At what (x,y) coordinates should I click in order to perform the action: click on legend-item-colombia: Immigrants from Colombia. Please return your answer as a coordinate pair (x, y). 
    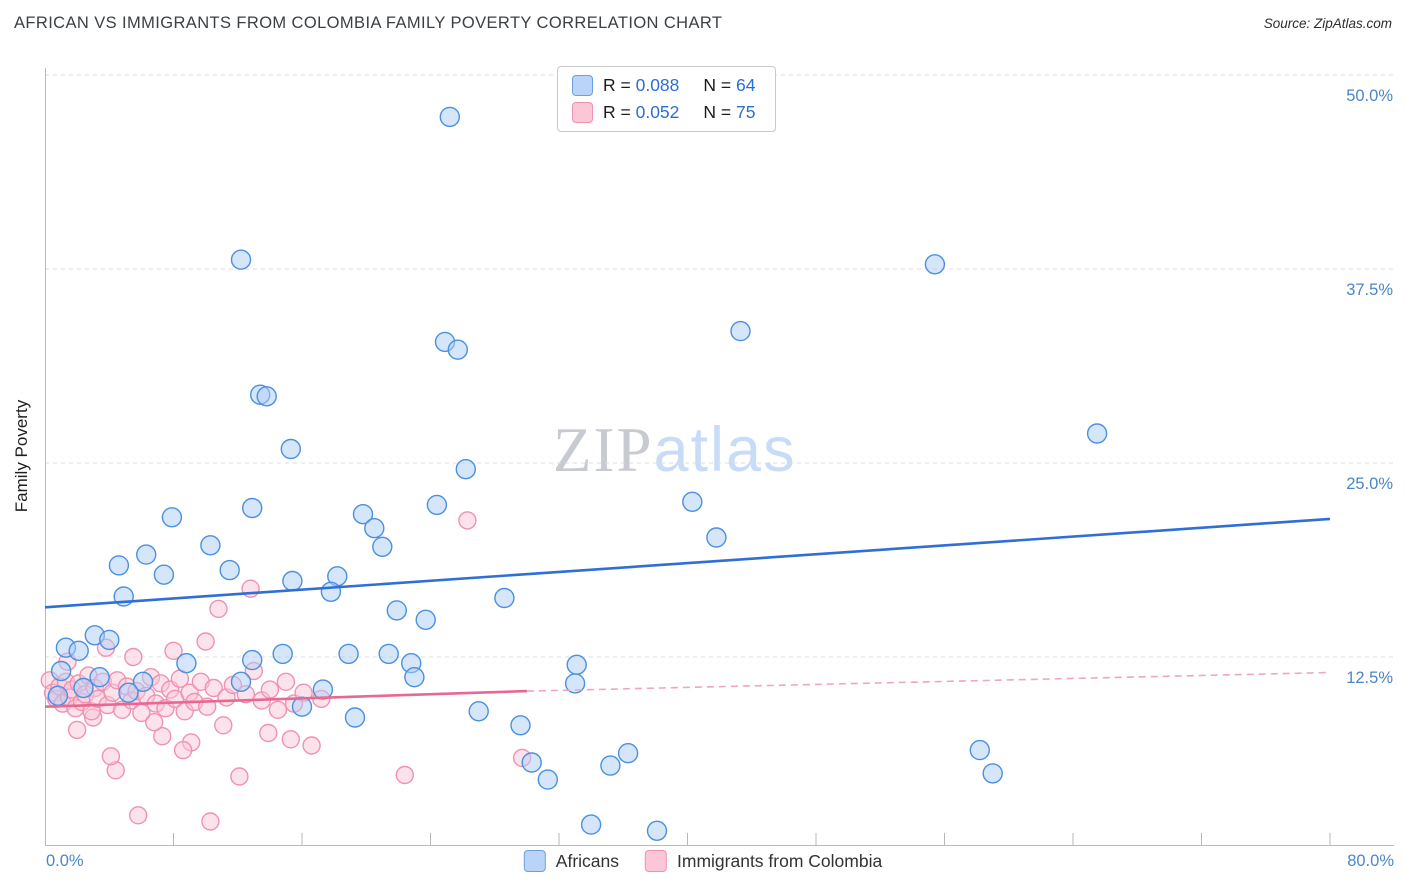
    Looking at the image, I should click on (763, 861).